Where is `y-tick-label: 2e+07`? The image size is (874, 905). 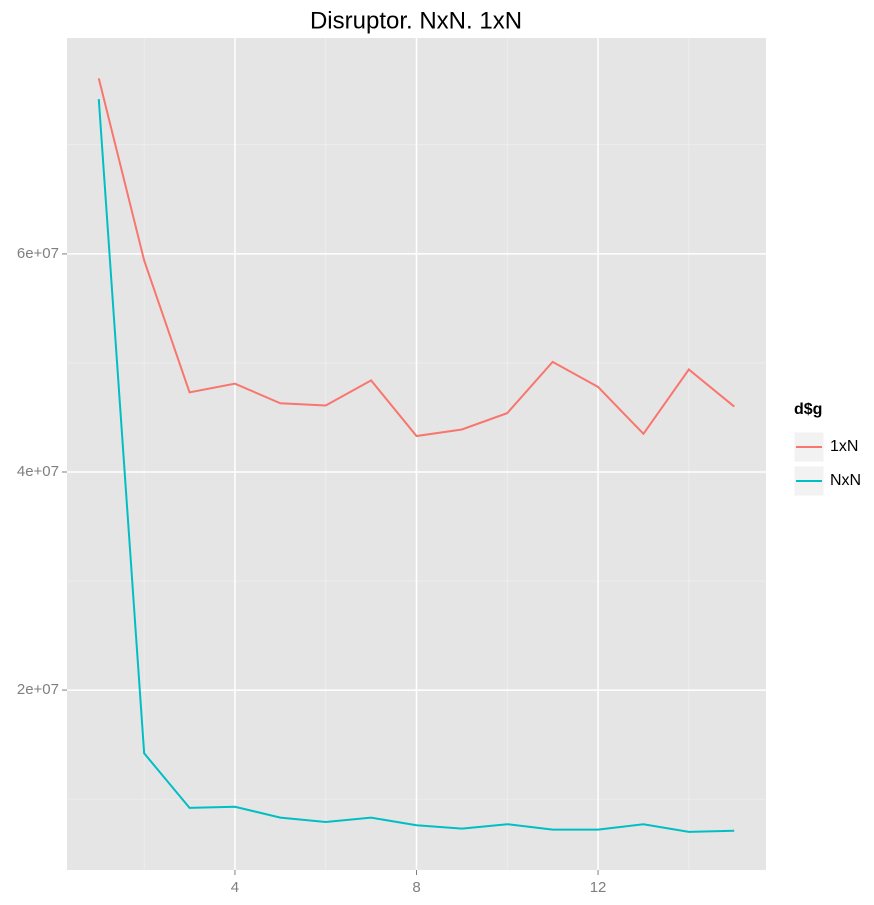 y-tick-label: 2e+07 is located at coordinates (38, 689).